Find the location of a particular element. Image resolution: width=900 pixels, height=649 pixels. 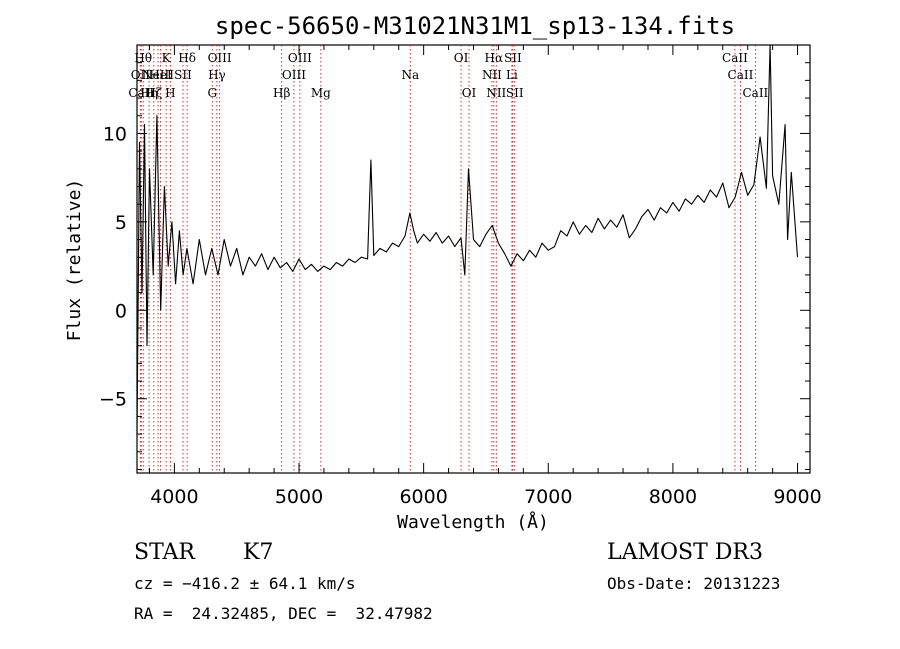

line-label-10: Hδ is located at coordinates (187, 58).